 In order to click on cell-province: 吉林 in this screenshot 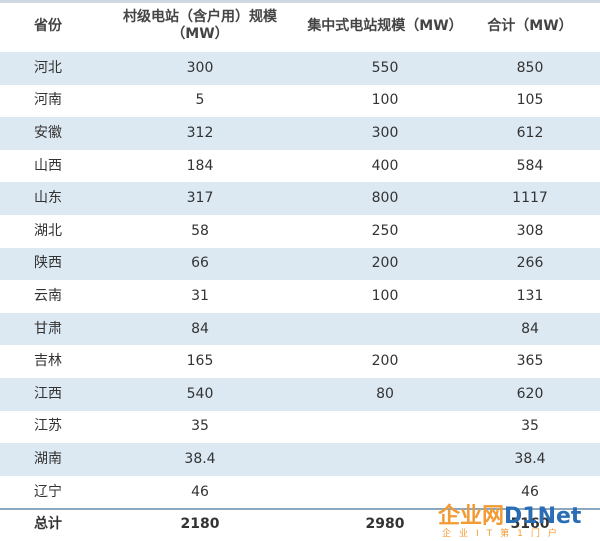, I will do `click(48, 361)`.